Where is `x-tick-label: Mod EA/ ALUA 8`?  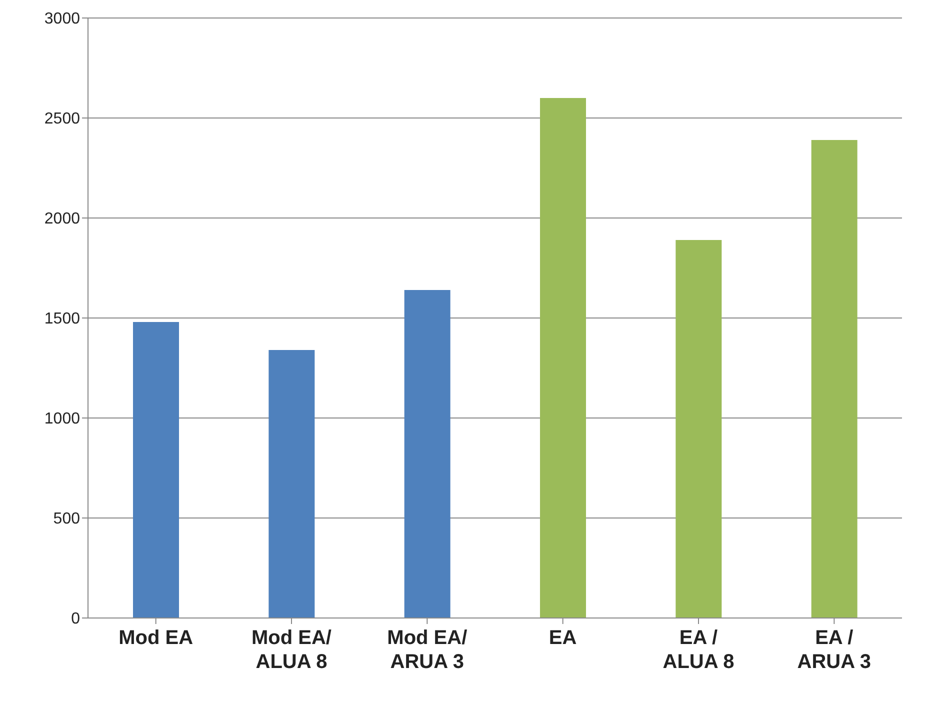
x-tick-label: Mod EA/ ALUA 8 is located at coordinates (292, 650).